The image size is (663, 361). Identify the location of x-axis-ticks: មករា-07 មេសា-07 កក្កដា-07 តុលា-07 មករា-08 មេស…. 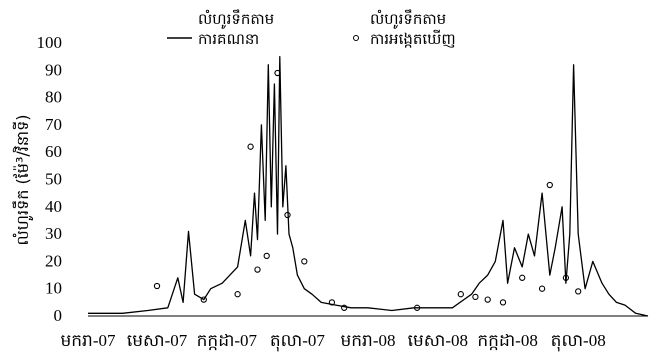
(332, 341).